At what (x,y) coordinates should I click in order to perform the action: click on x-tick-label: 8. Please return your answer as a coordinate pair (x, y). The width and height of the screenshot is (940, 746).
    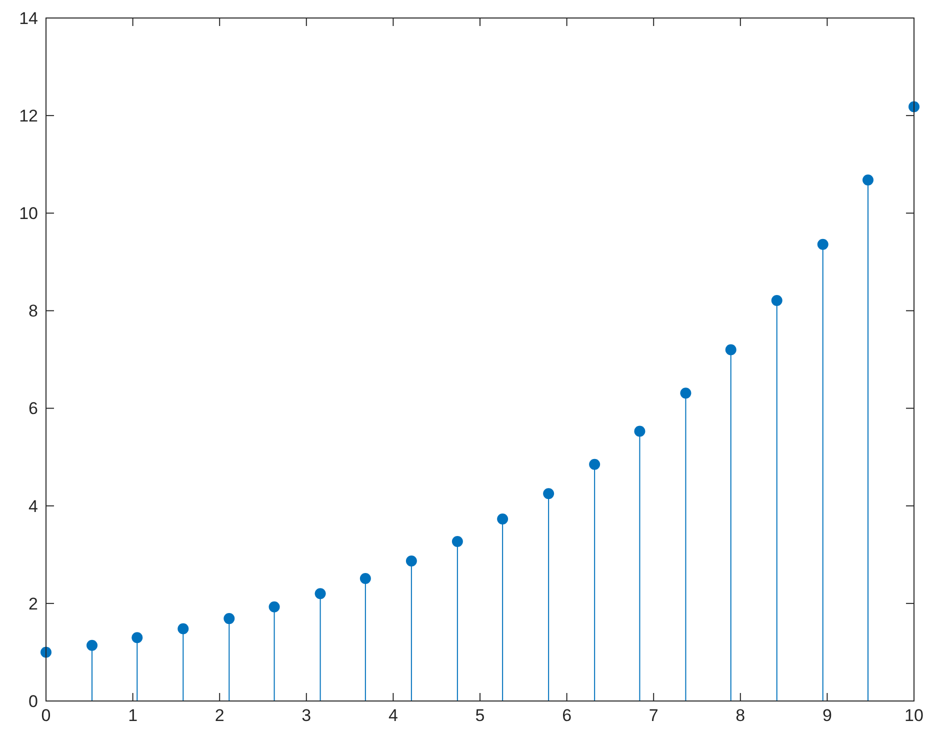
    Looking at the image, I should click on (741, 715).